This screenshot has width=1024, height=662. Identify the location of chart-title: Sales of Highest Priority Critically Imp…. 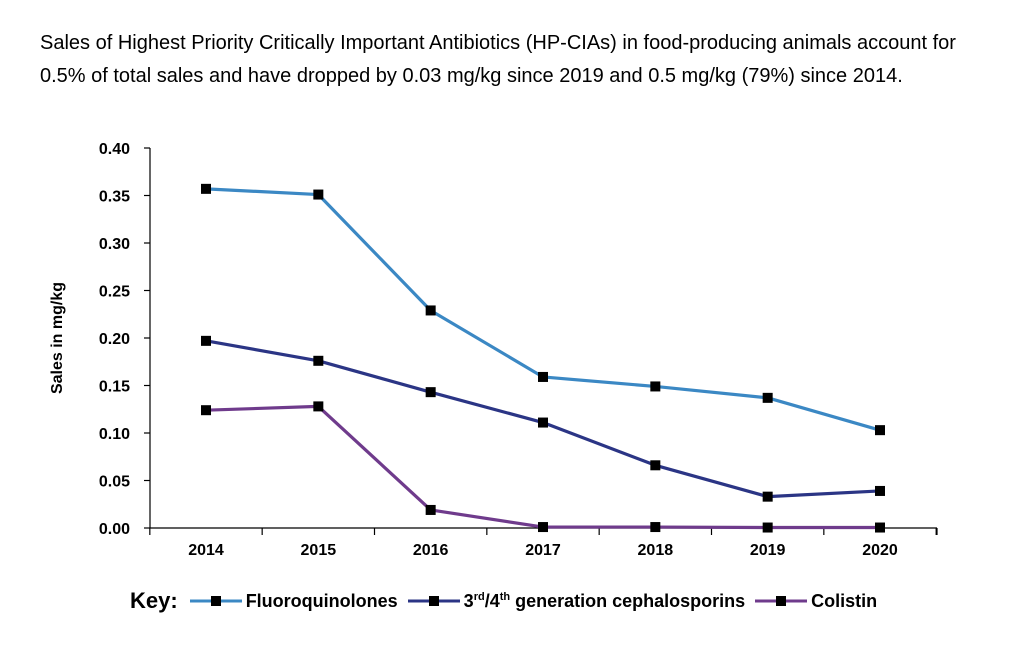
(498, 59).